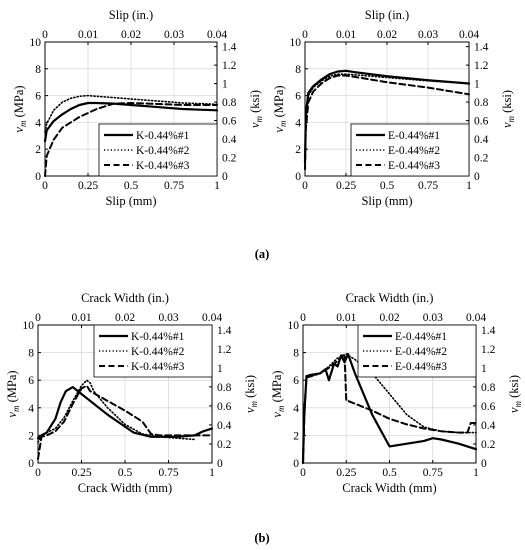 Image resolution: width=525 pixels, height=550 pixels. I want to click on legend-label: E-0.44%#2, so click(421, 352).